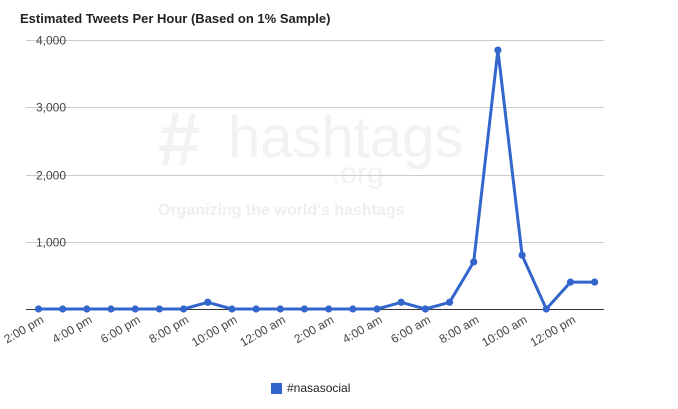 This screenshot has height=409, width=678. Describe the element at coordinates (214, 330) in the screenshot. I see `x-tick-label: 10:00 pm` at that location.